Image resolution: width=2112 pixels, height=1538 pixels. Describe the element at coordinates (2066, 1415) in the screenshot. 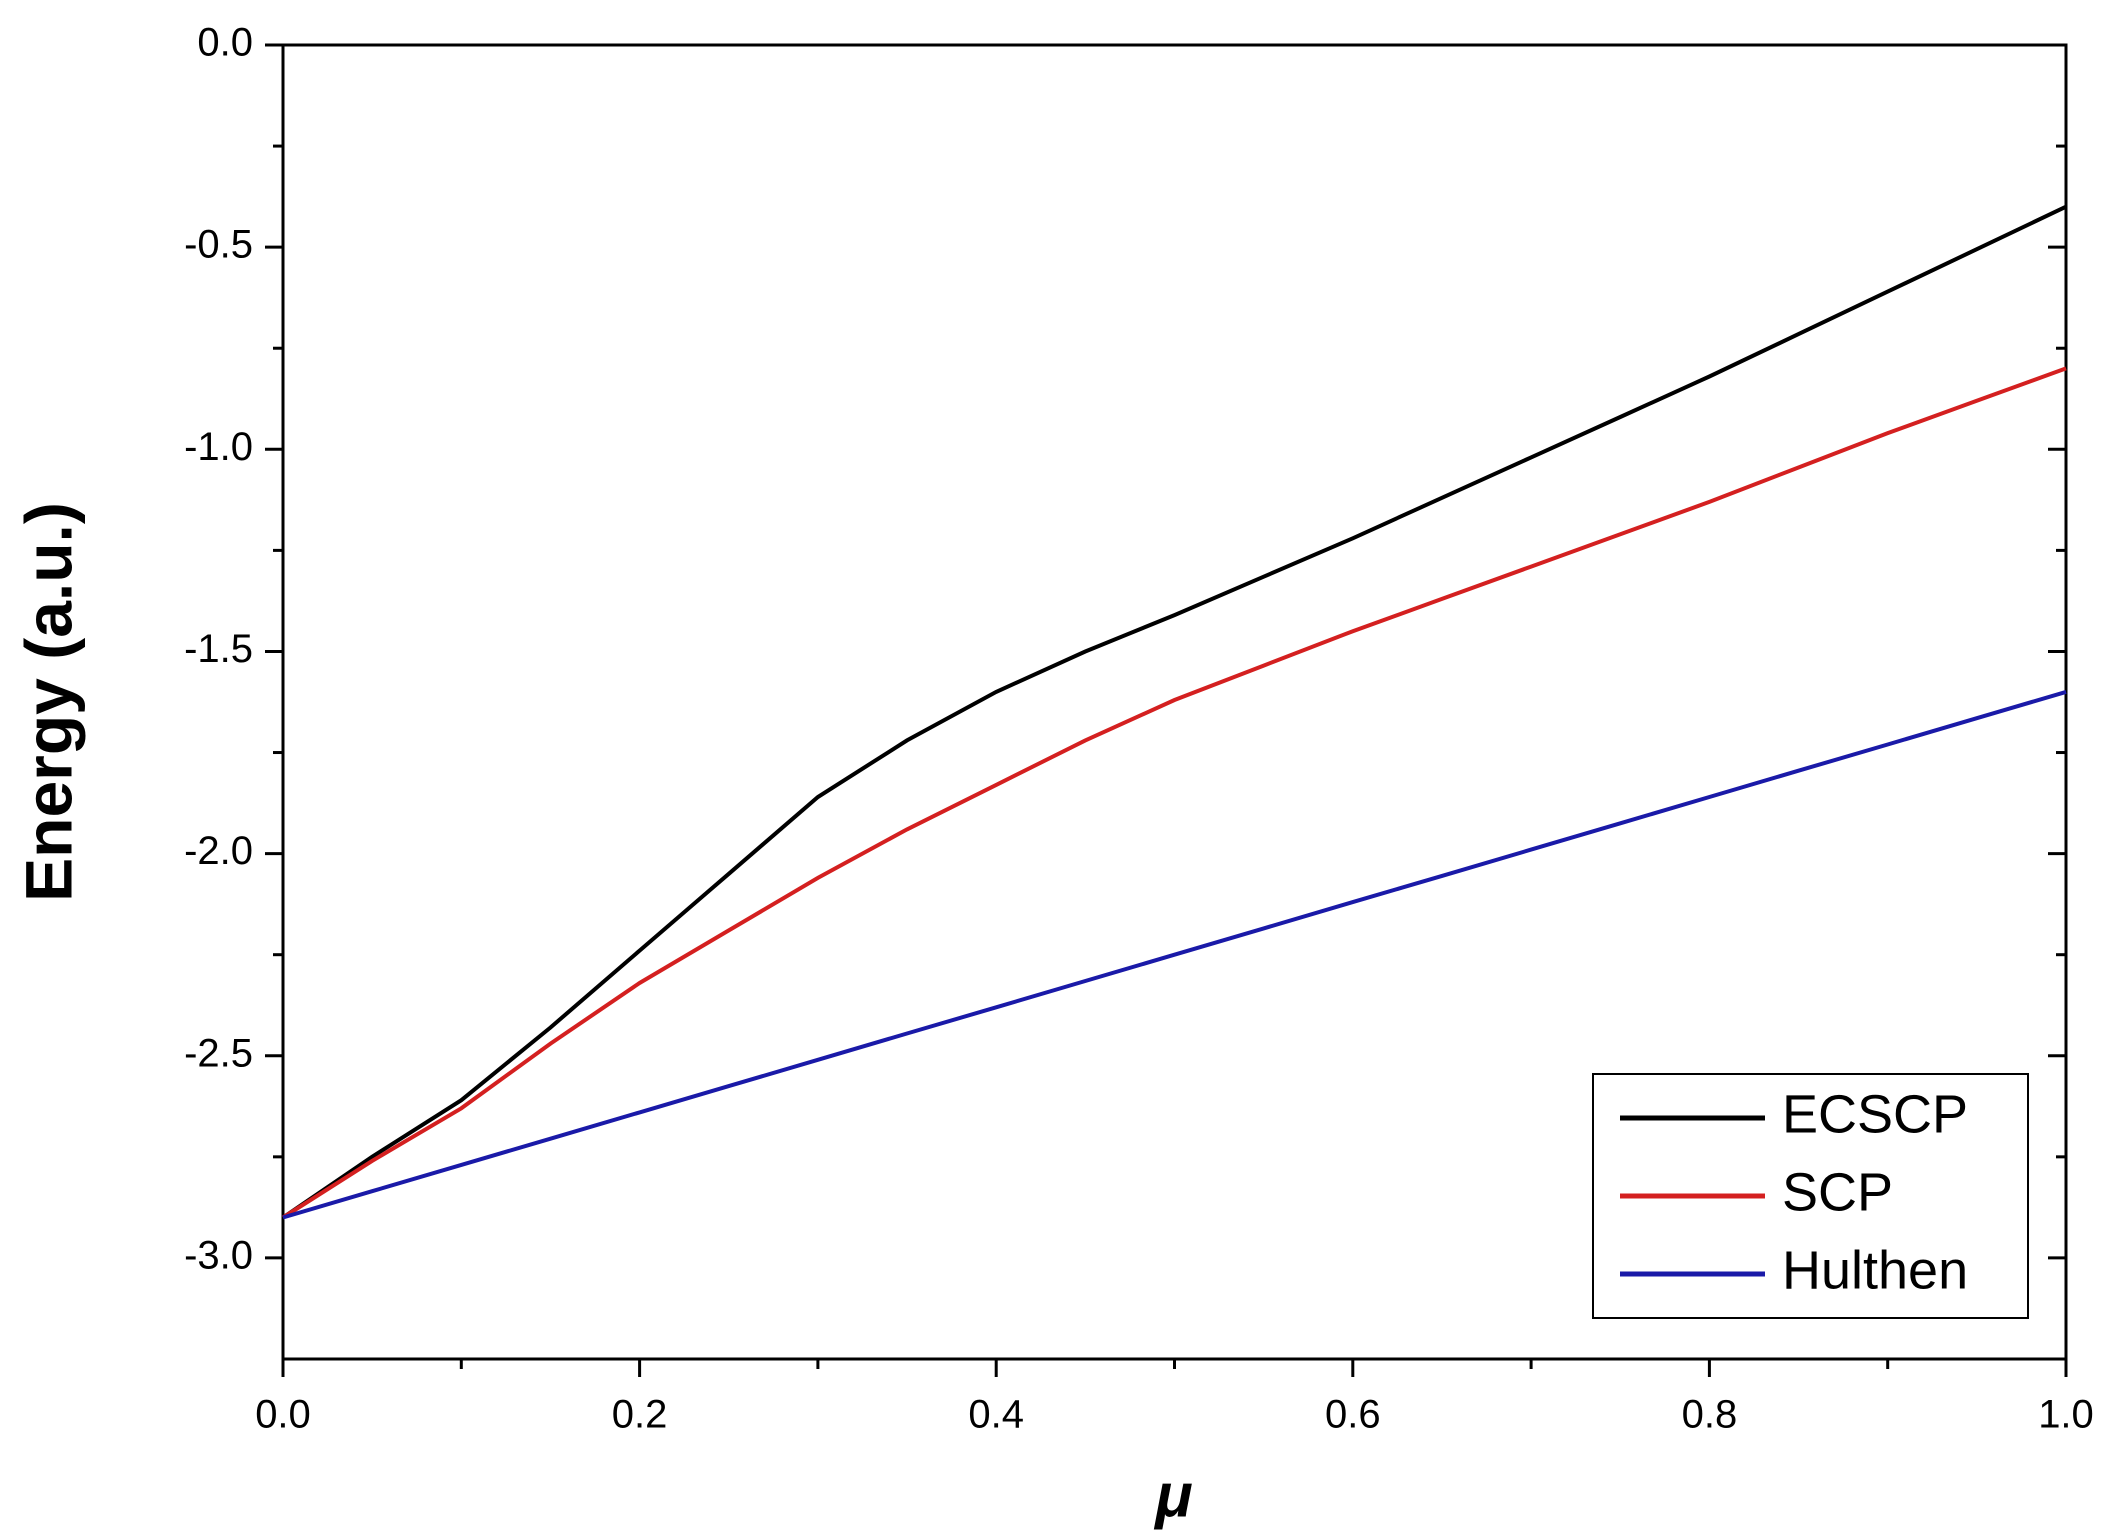

I see `x-tick-label: 1.0` at that location.